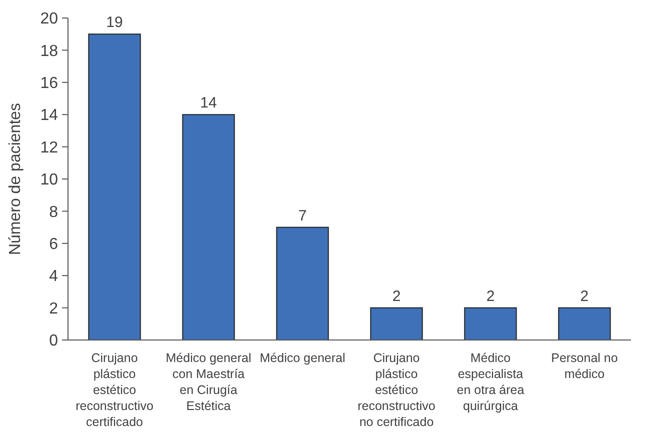  Describe the element at coordinates (114, 23) in the screenshot. I see `data-label: 19` at that location.